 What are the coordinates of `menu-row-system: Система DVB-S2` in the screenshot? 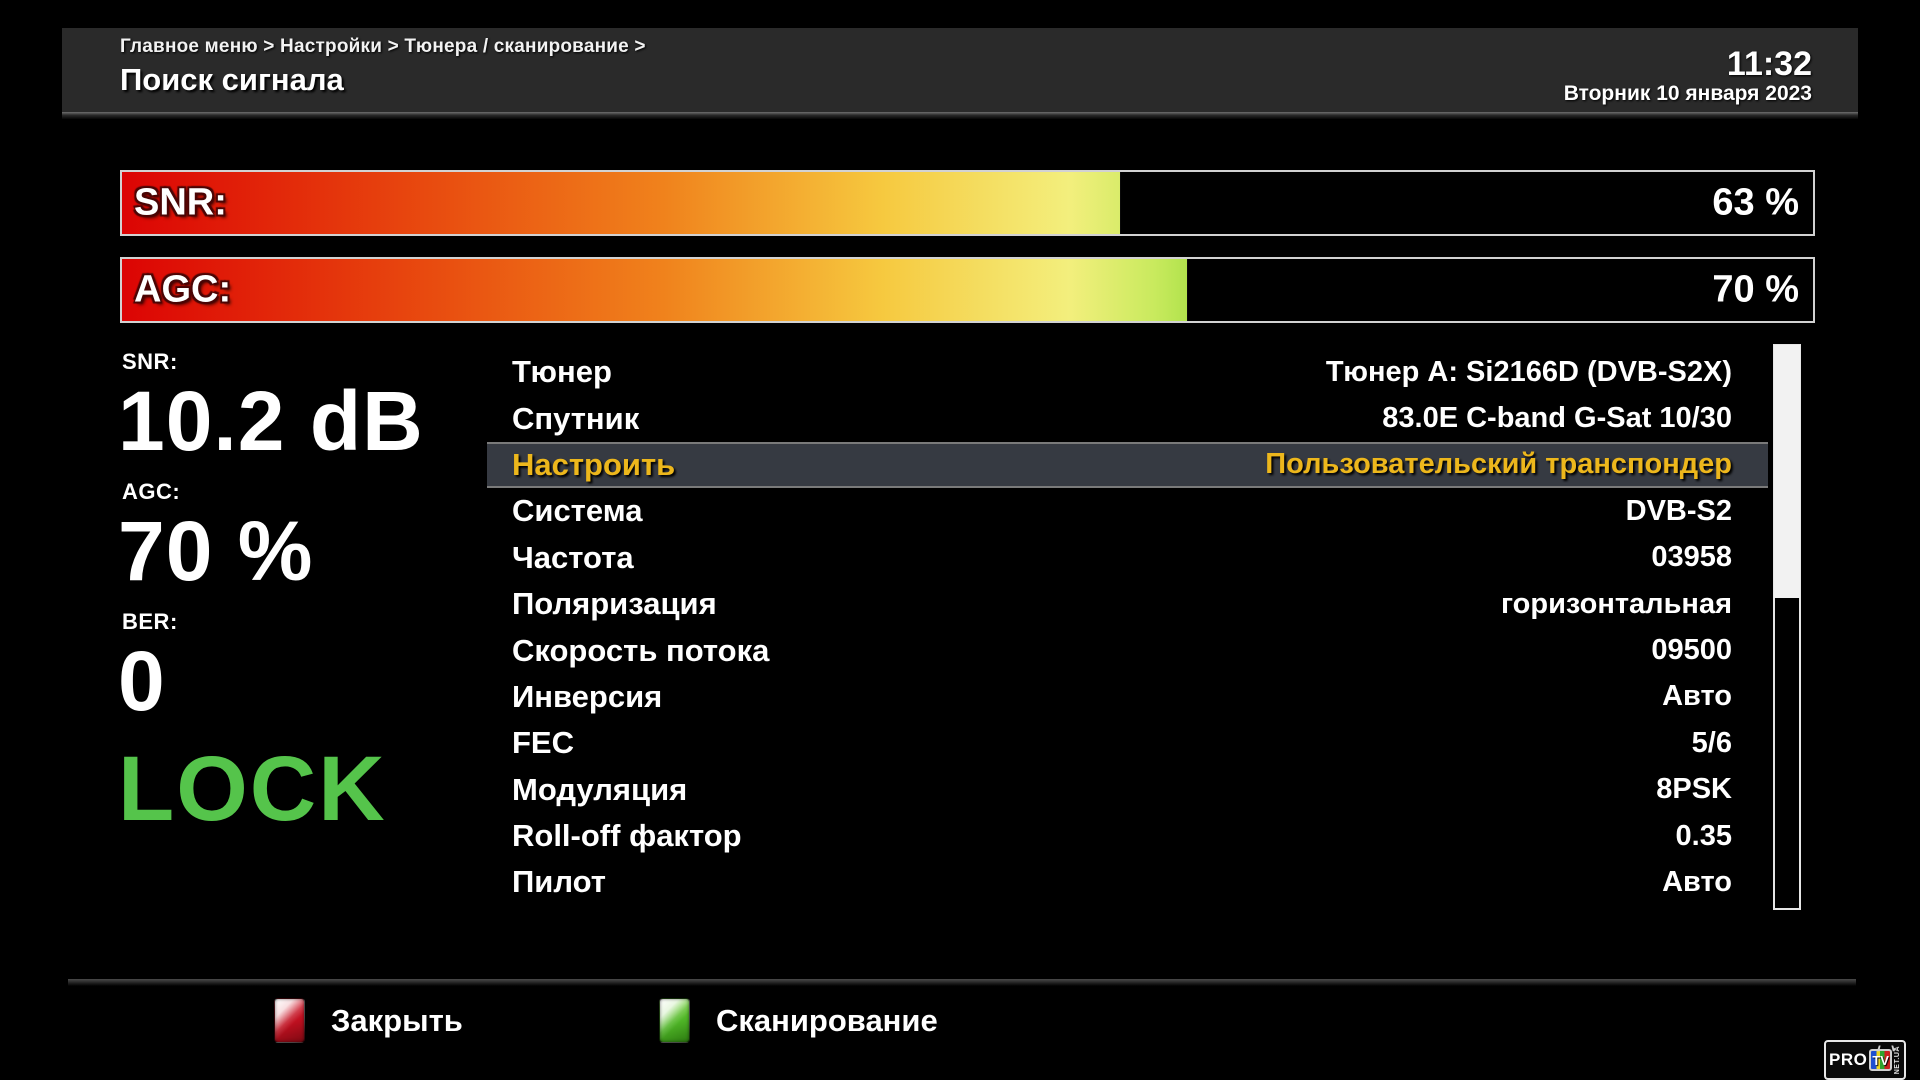 It's located at (1127, 511).